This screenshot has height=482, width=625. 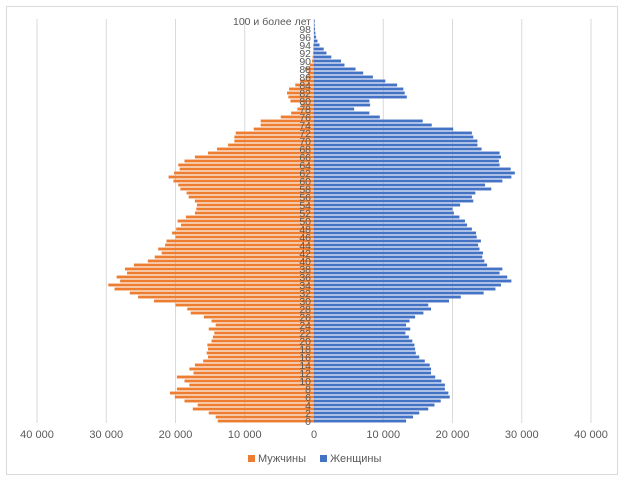 What do you see at coordinates (305, 246) in the screenshot?
I see `age-label: 44` at bounding box center [305, 246].